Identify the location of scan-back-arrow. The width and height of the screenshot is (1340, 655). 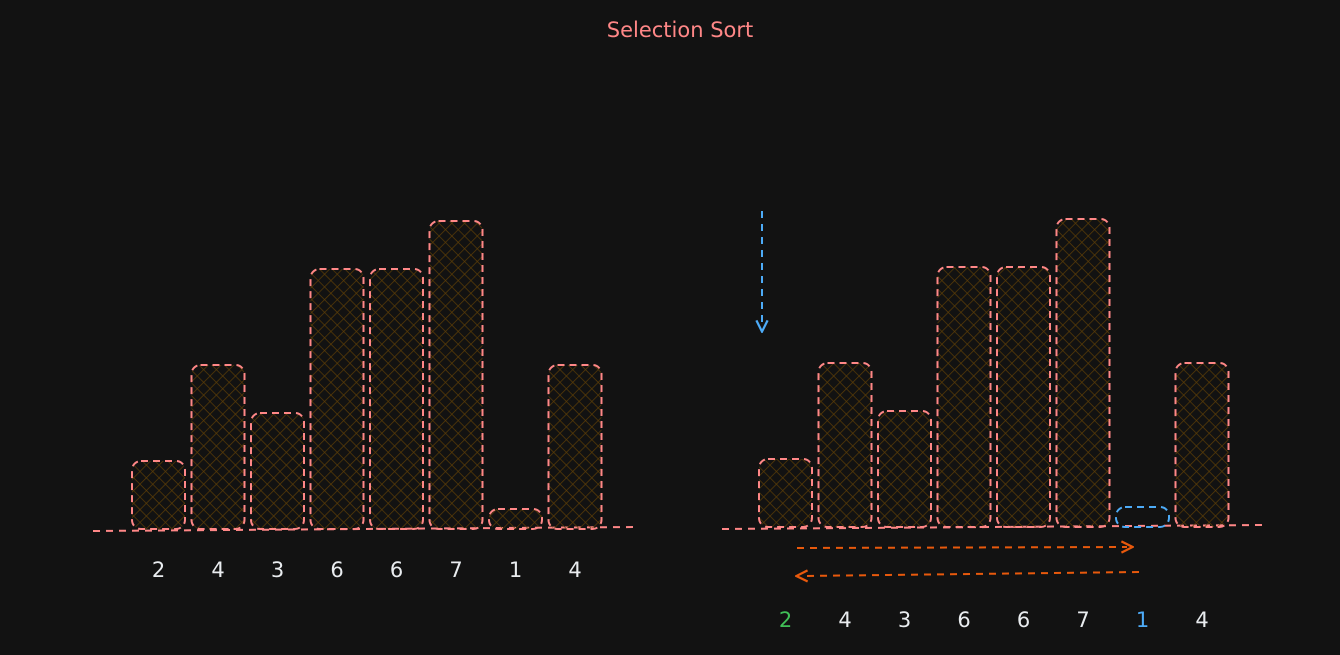
(971, 574).